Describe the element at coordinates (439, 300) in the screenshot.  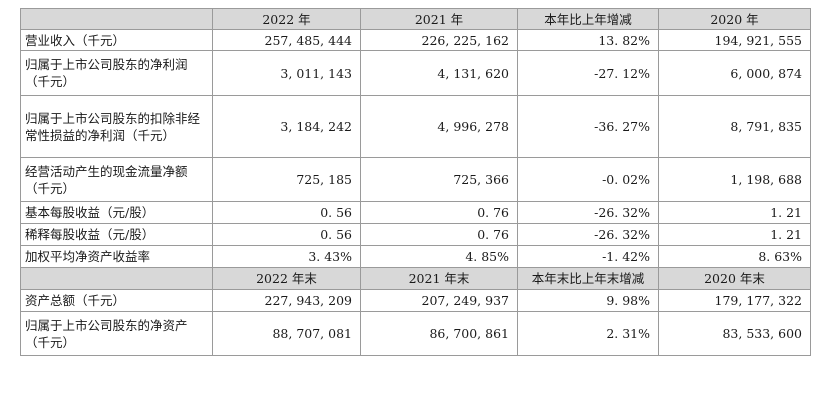
I see `table-cell: 207, 249, 937` at that location.